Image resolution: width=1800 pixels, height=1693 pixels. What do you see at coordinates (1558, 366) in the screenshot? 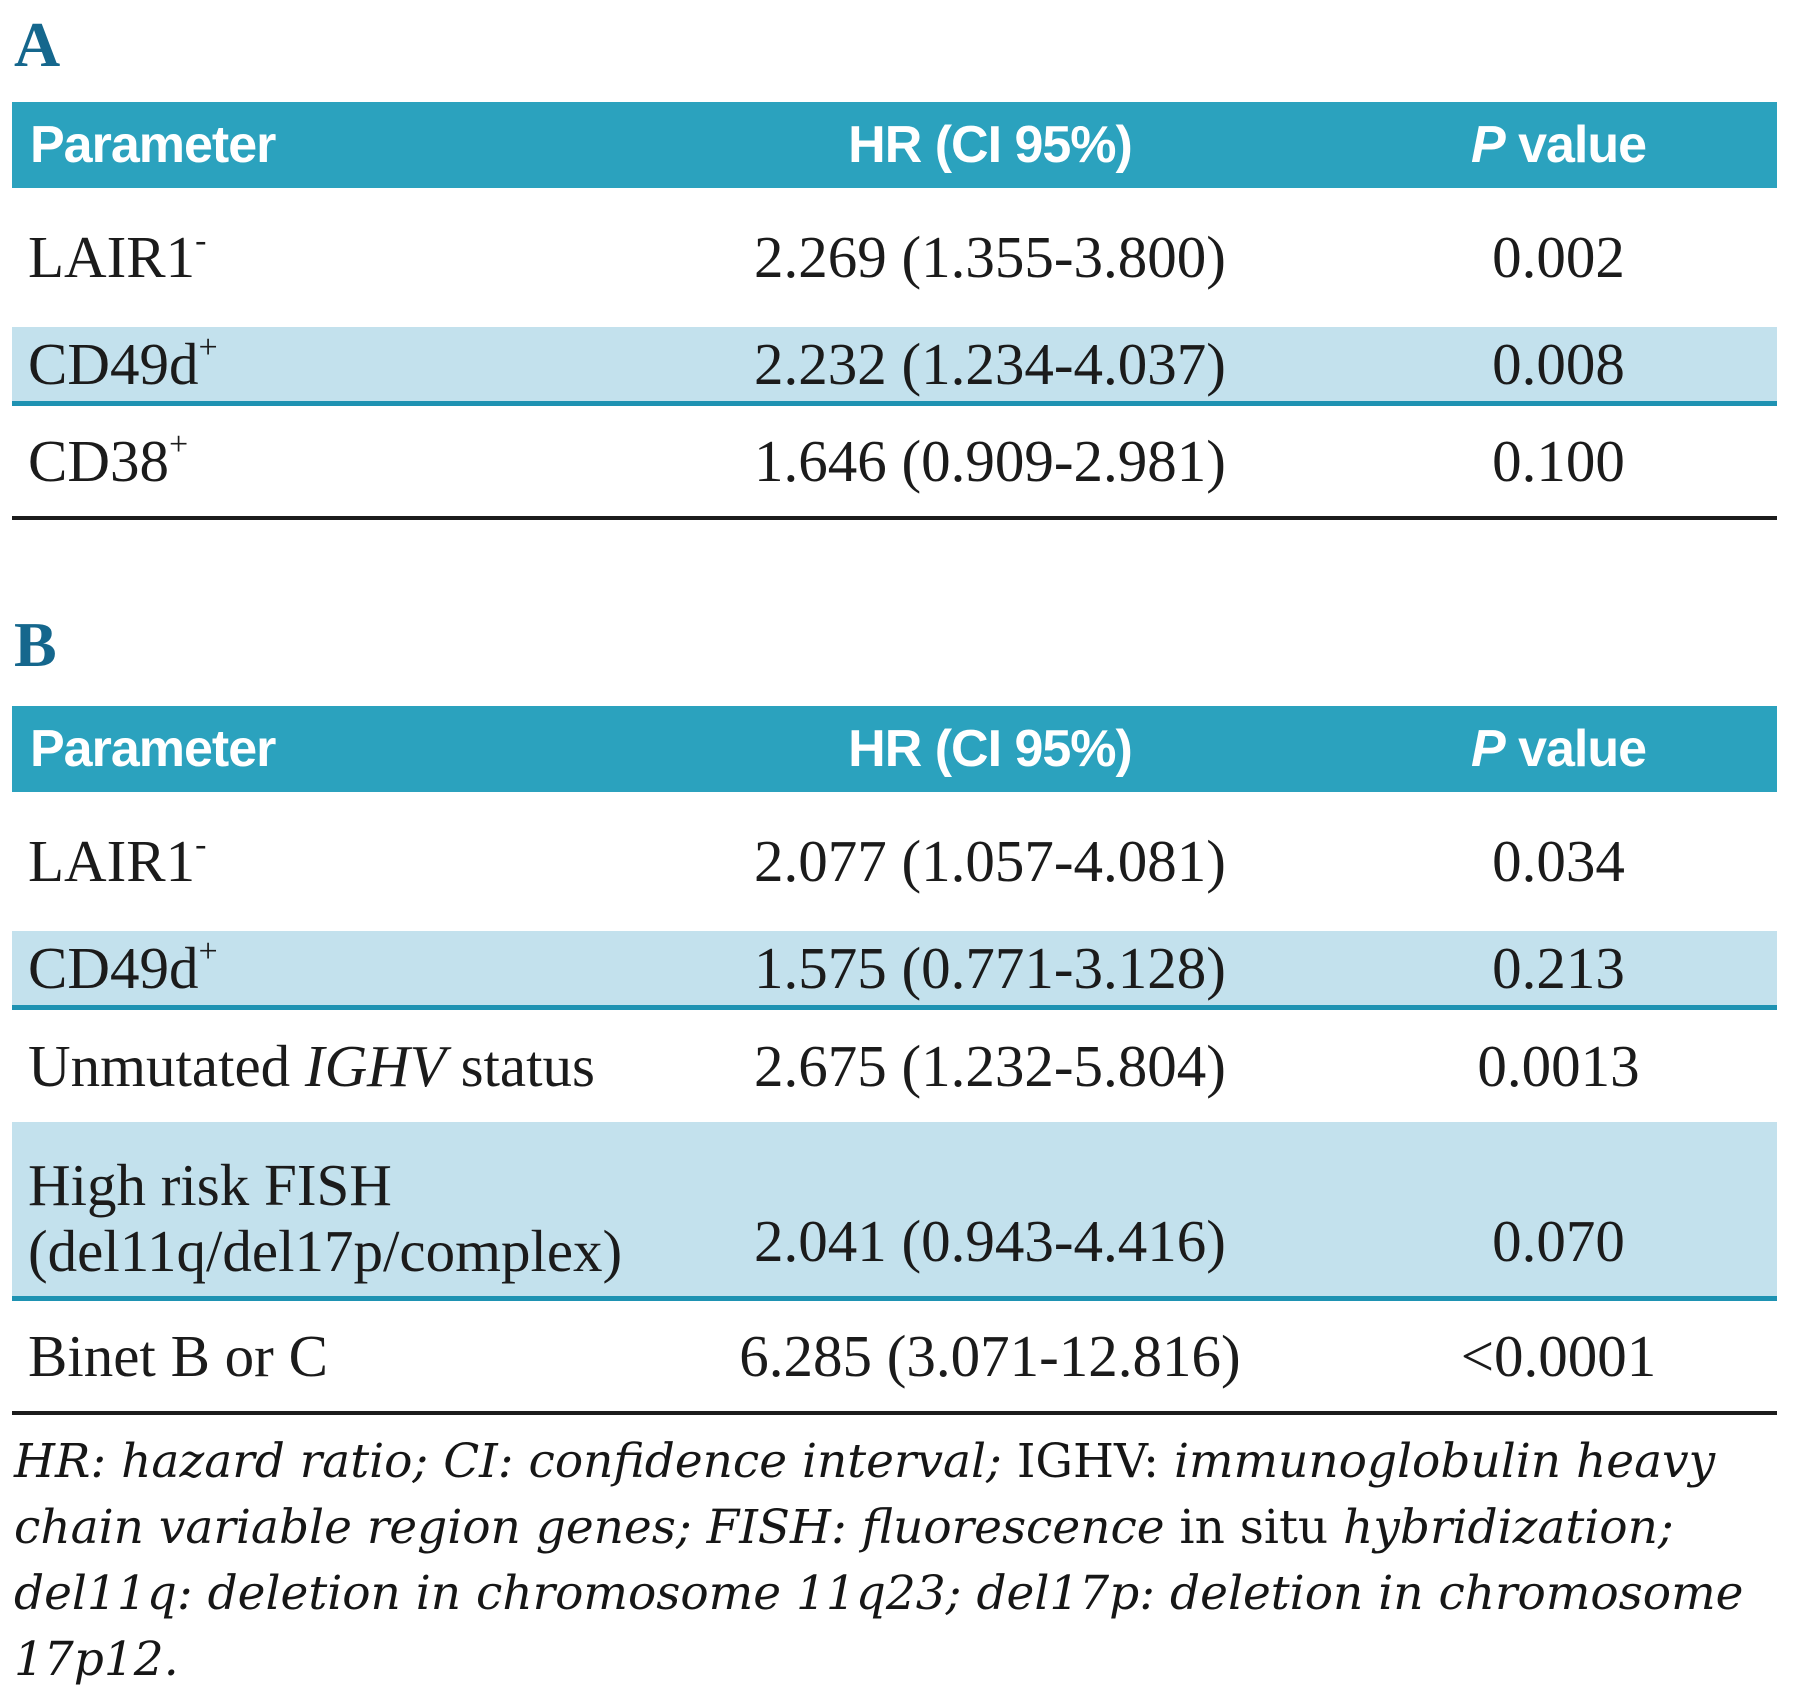
I see `p-cell: 0.008` at bounding box center [1558, 366].